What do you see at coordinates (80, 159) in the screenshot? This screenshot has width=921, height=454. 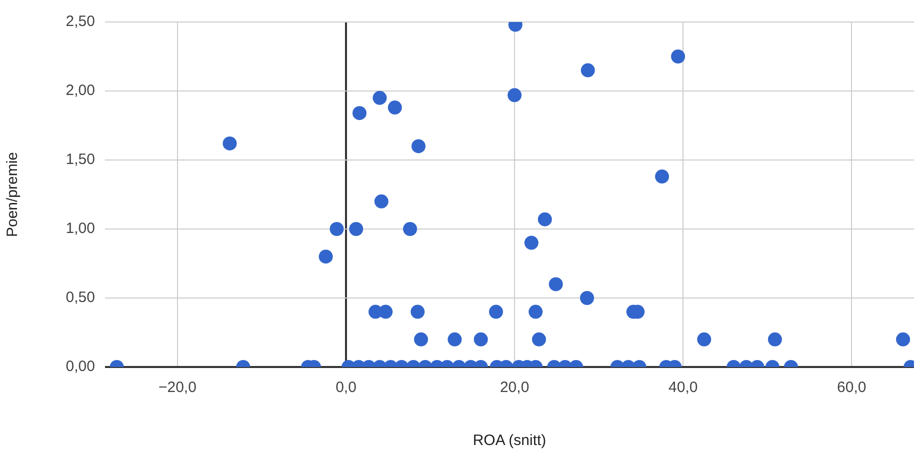 I see `y-tick-label: 1,50` at bounding box center [80, 159].